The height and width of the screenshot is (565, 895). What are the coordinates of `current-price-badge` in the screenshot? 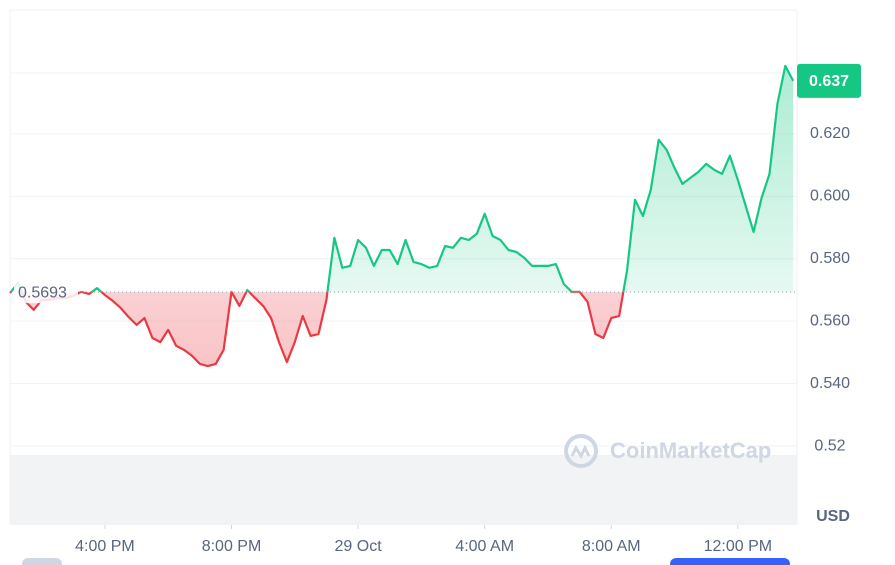 It's located at (829, 80).